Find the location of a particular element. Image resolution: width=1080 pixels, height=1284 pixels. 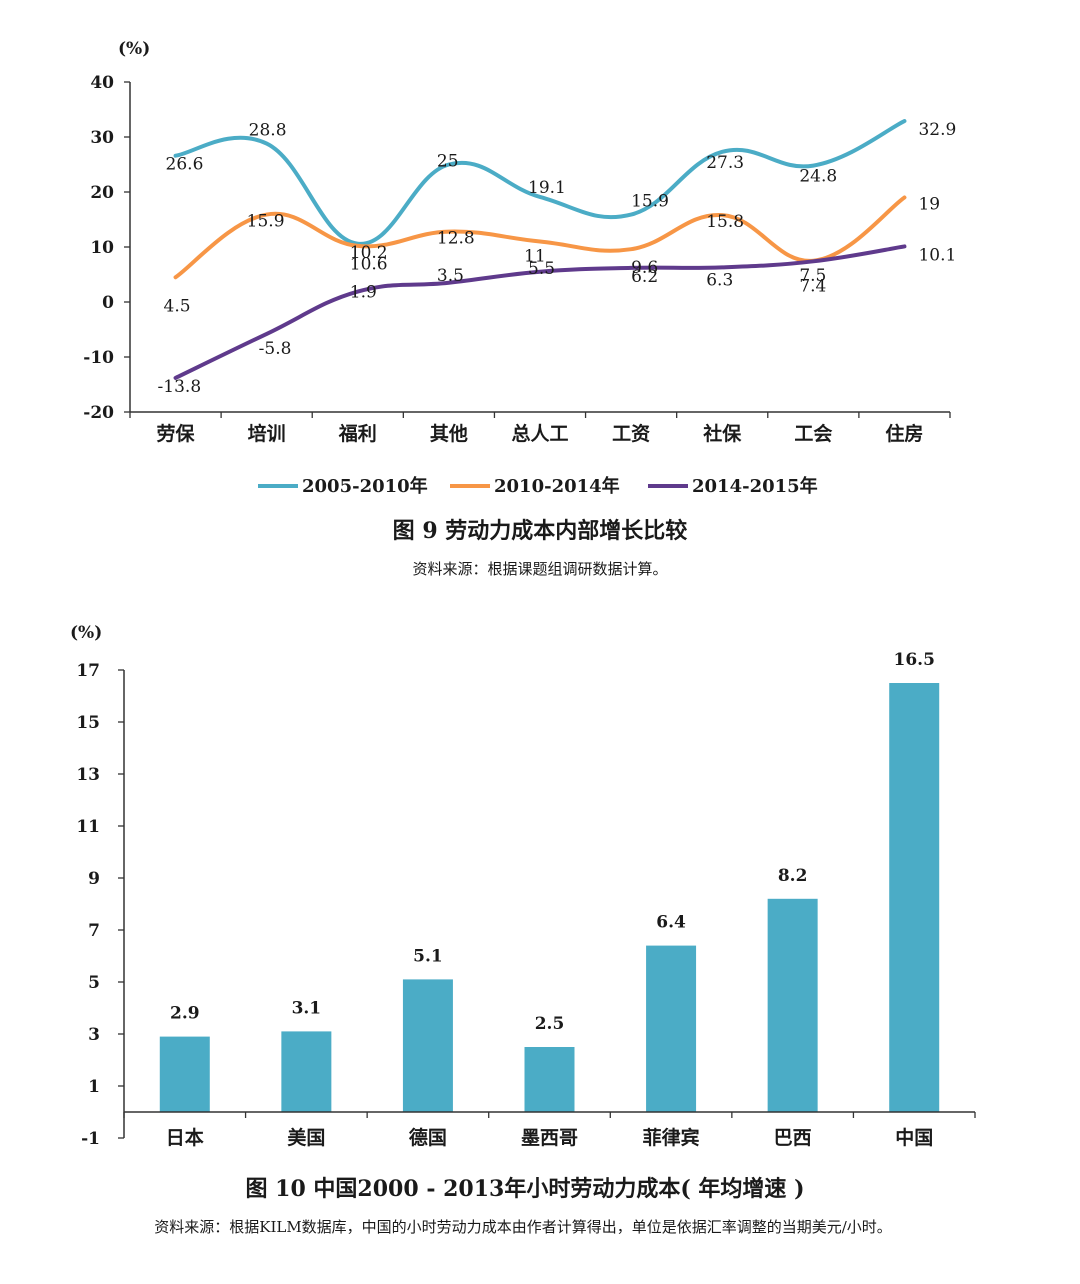

bar-x-label: 日本 is located at coordinates (185, 1137).